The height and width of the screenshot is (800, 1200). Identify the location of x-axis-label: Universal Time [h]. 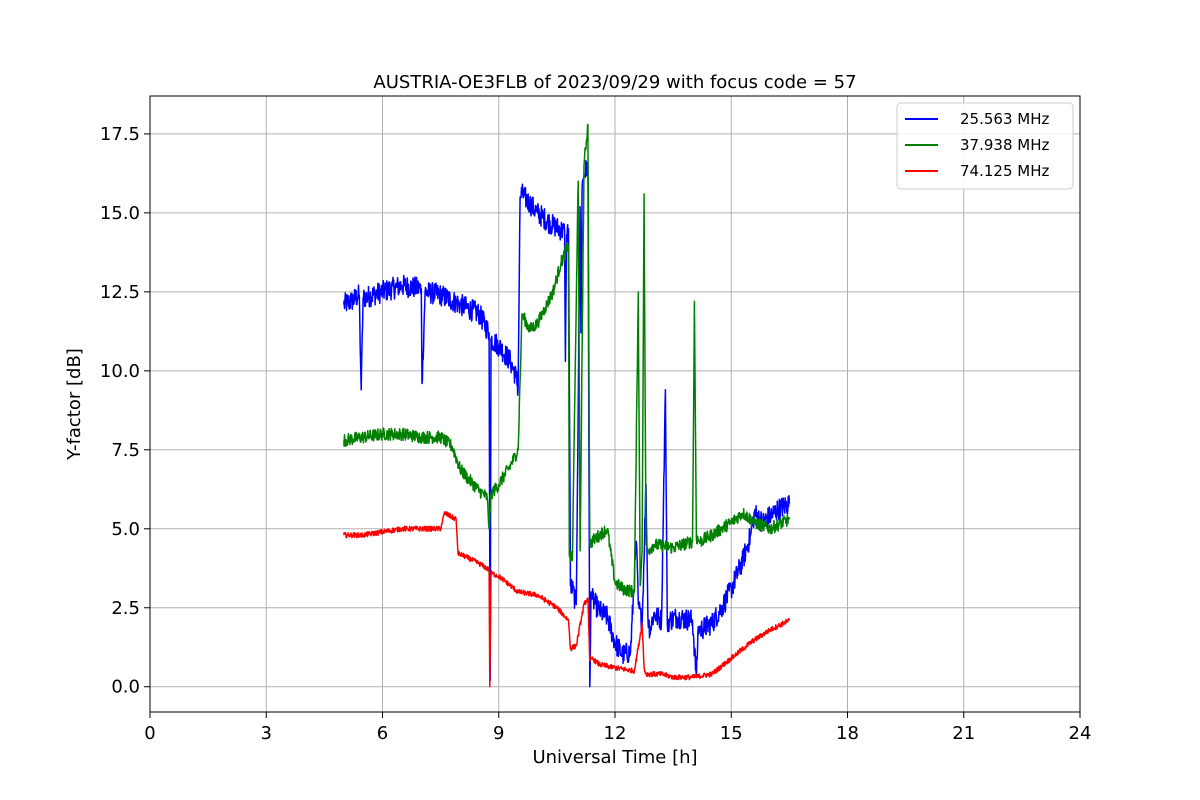
(614, 757).